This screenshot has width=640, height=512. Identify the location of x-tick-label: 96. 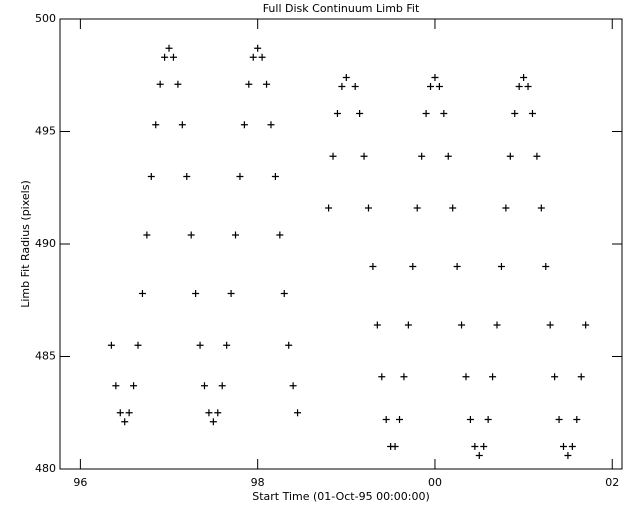
(80, 482).